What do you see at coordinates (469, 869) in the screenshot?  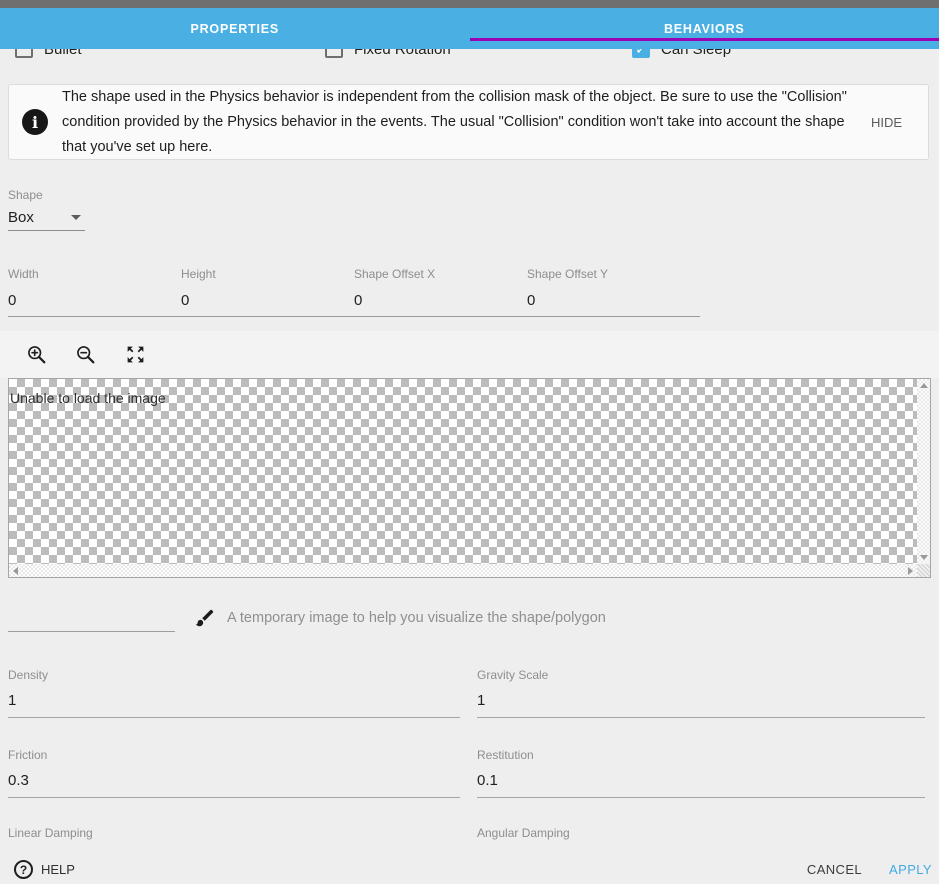 I see `dialog-action-bar: ? HELP CANCEL APPLY` at bounding box center [469, 869].